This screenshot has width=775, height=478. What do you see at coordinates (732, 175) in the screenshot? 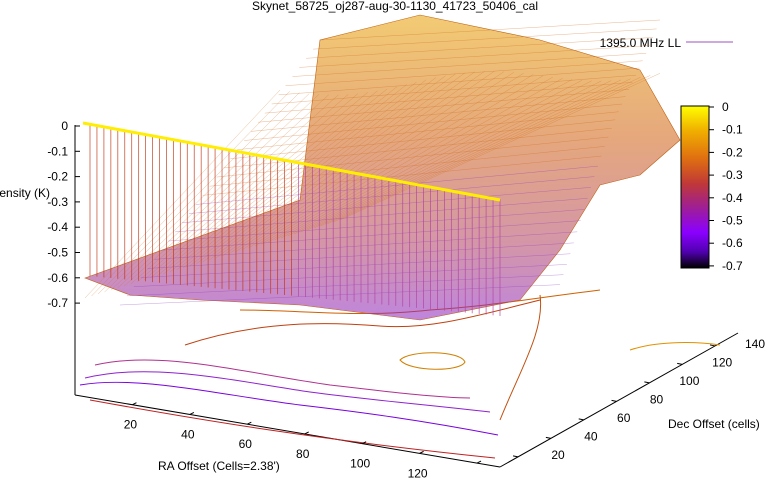
I see `colorbar-tick-label: -0.3` at bounding box center [732, 175].